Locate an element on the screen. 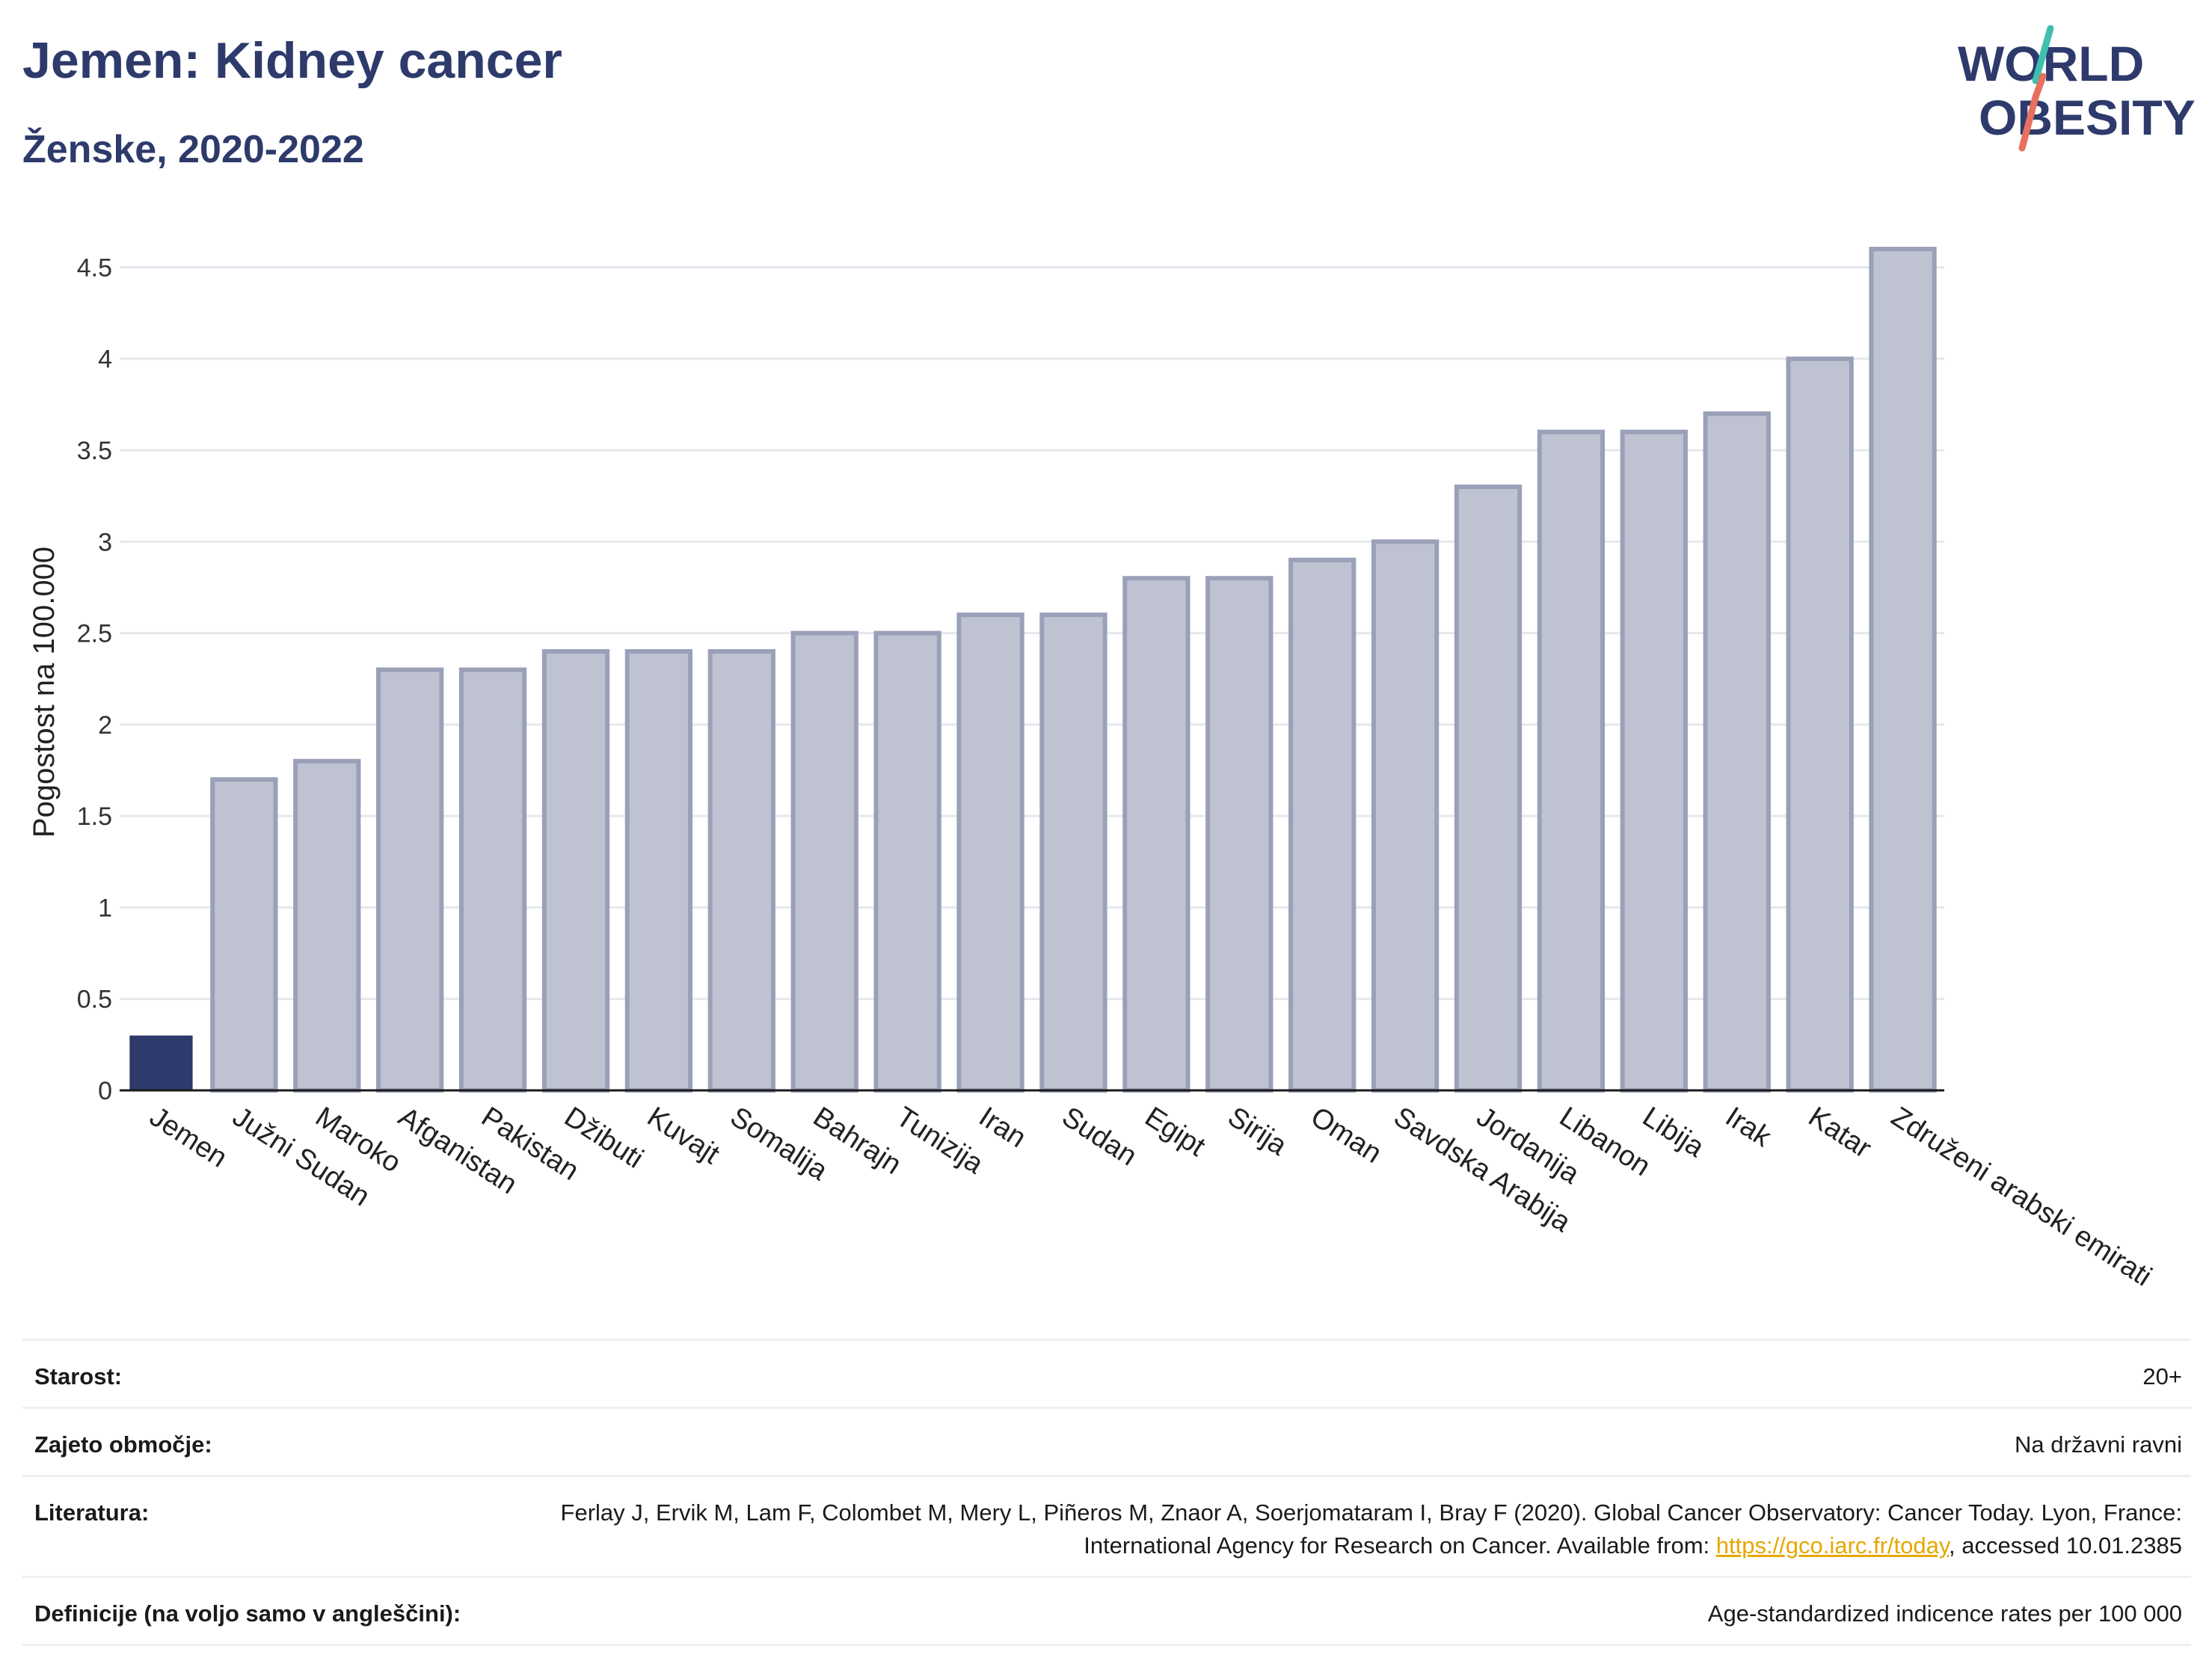 This screenshot has height=1655, width=2212. y-tick-label: 2 is located at coordinates (105, 725).